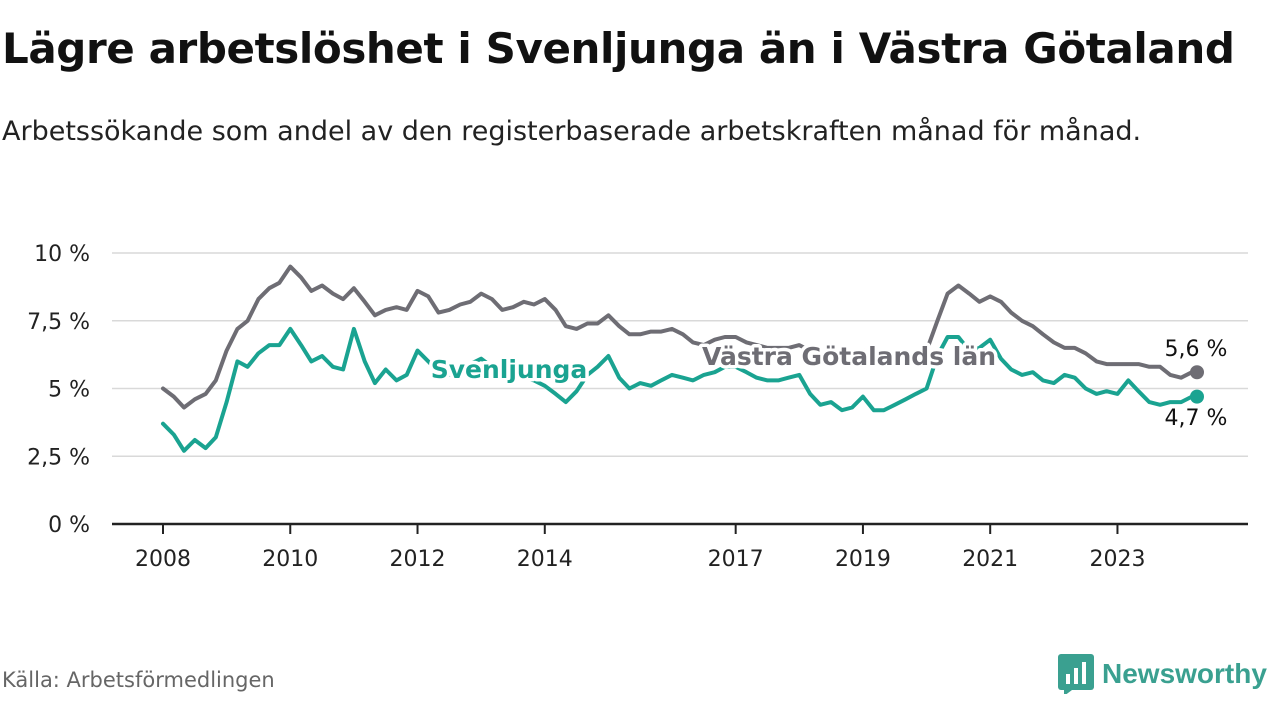  What do you see at coordinates (1196, 418) in the screenshot?
I see `svenljunga-end-label: 4,7 %` at bounding box center [1196, 418].